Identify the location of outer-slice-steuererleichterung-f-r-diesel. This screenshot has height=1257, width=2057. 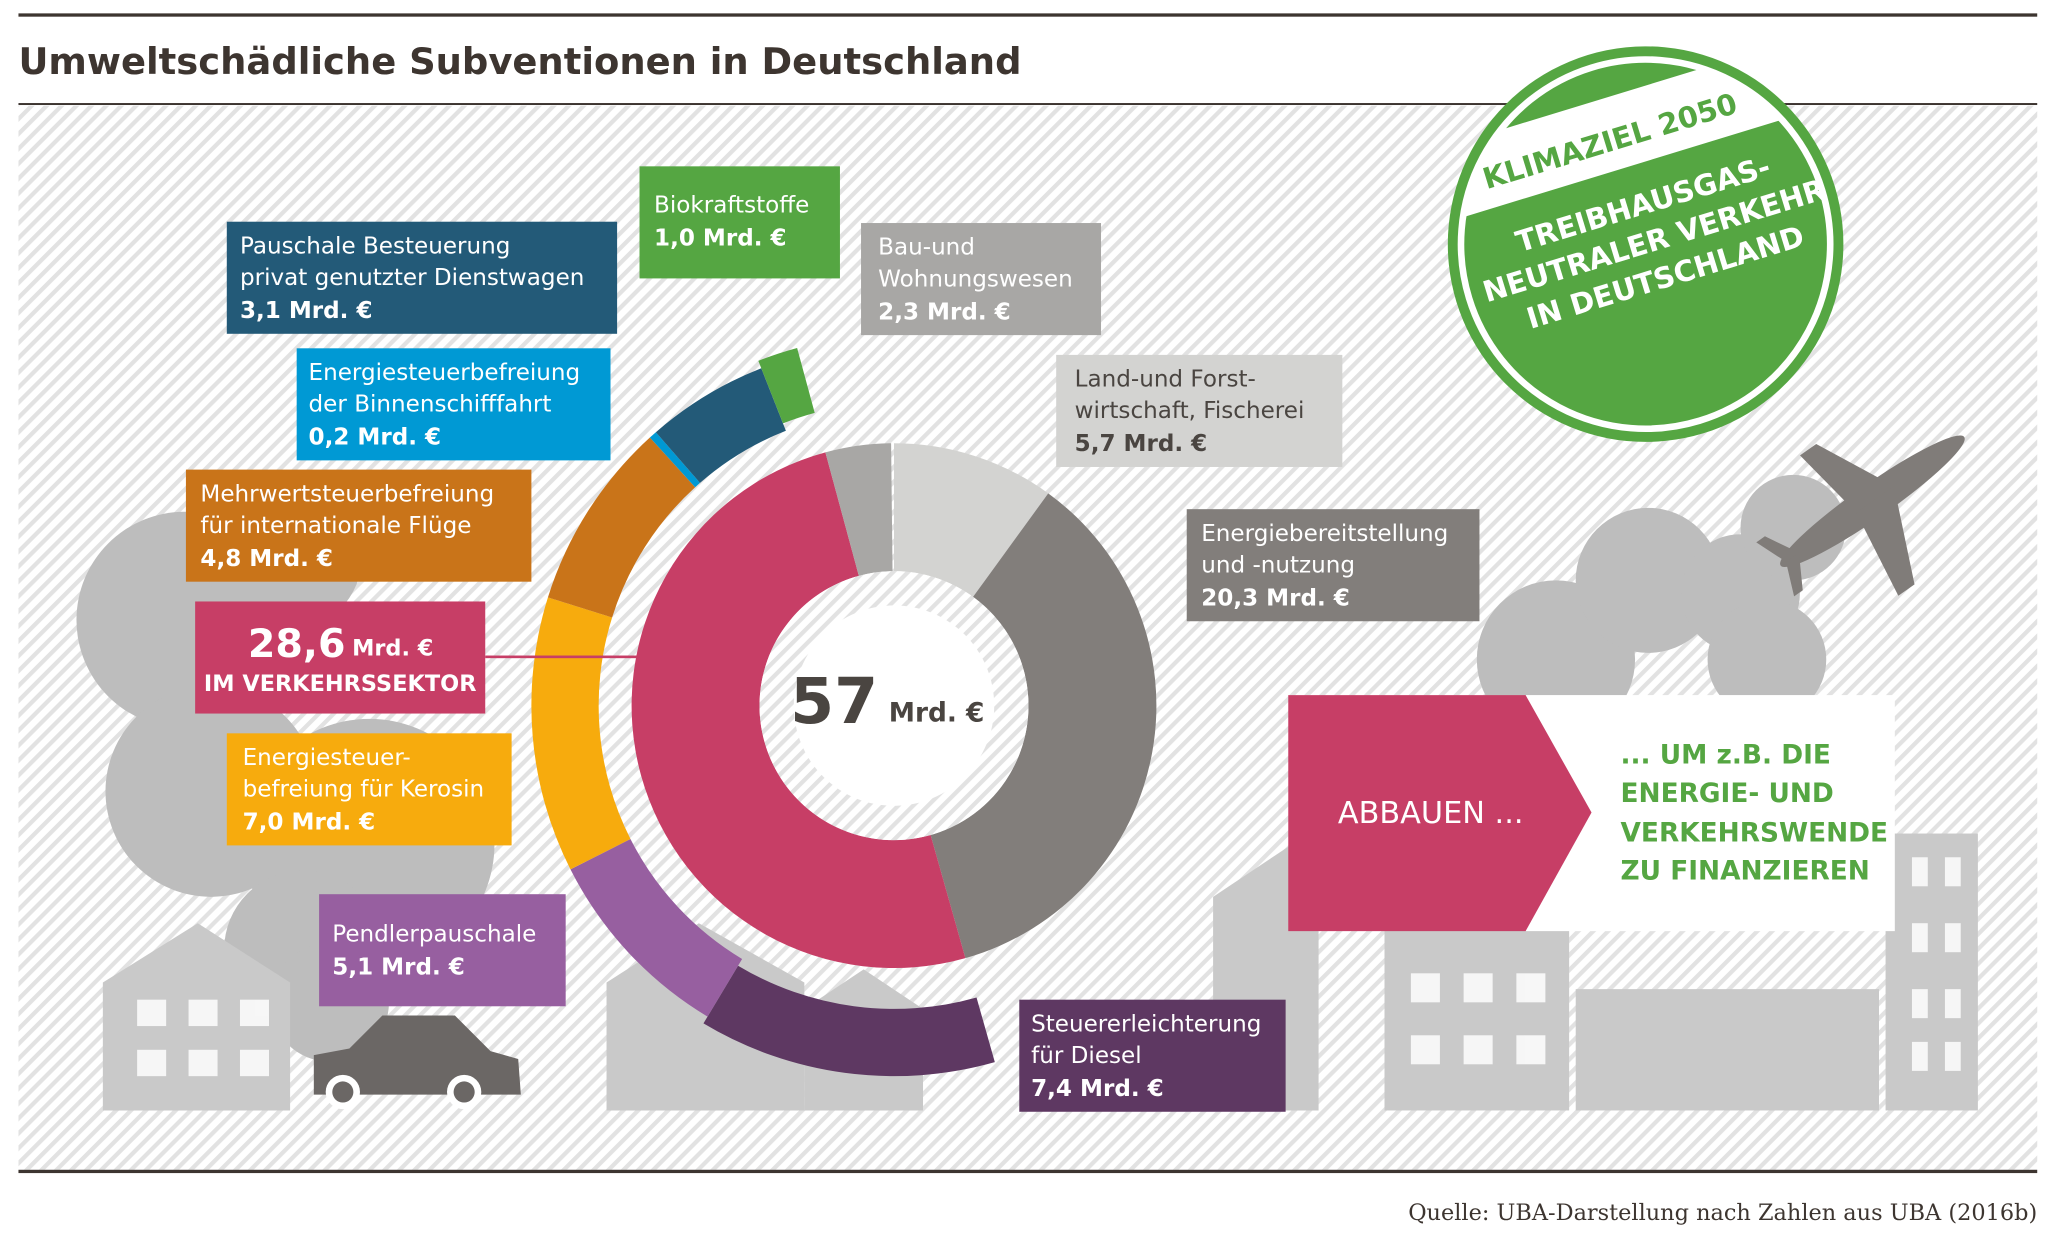
(849, 1021).